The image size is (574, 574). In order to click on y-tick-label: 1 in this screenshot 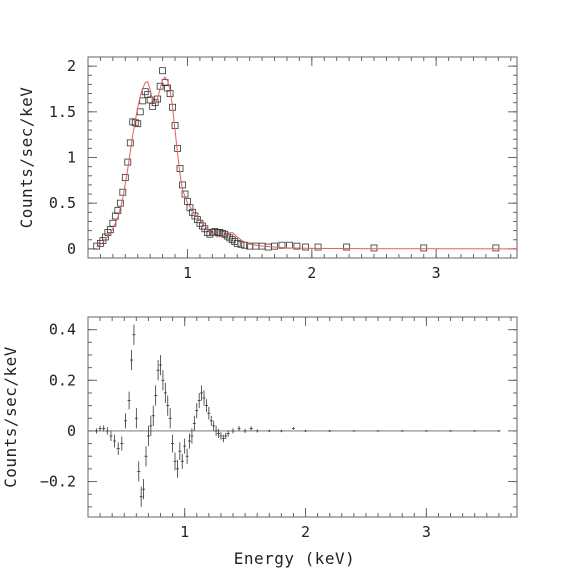, I will do `click(71, 158)`.